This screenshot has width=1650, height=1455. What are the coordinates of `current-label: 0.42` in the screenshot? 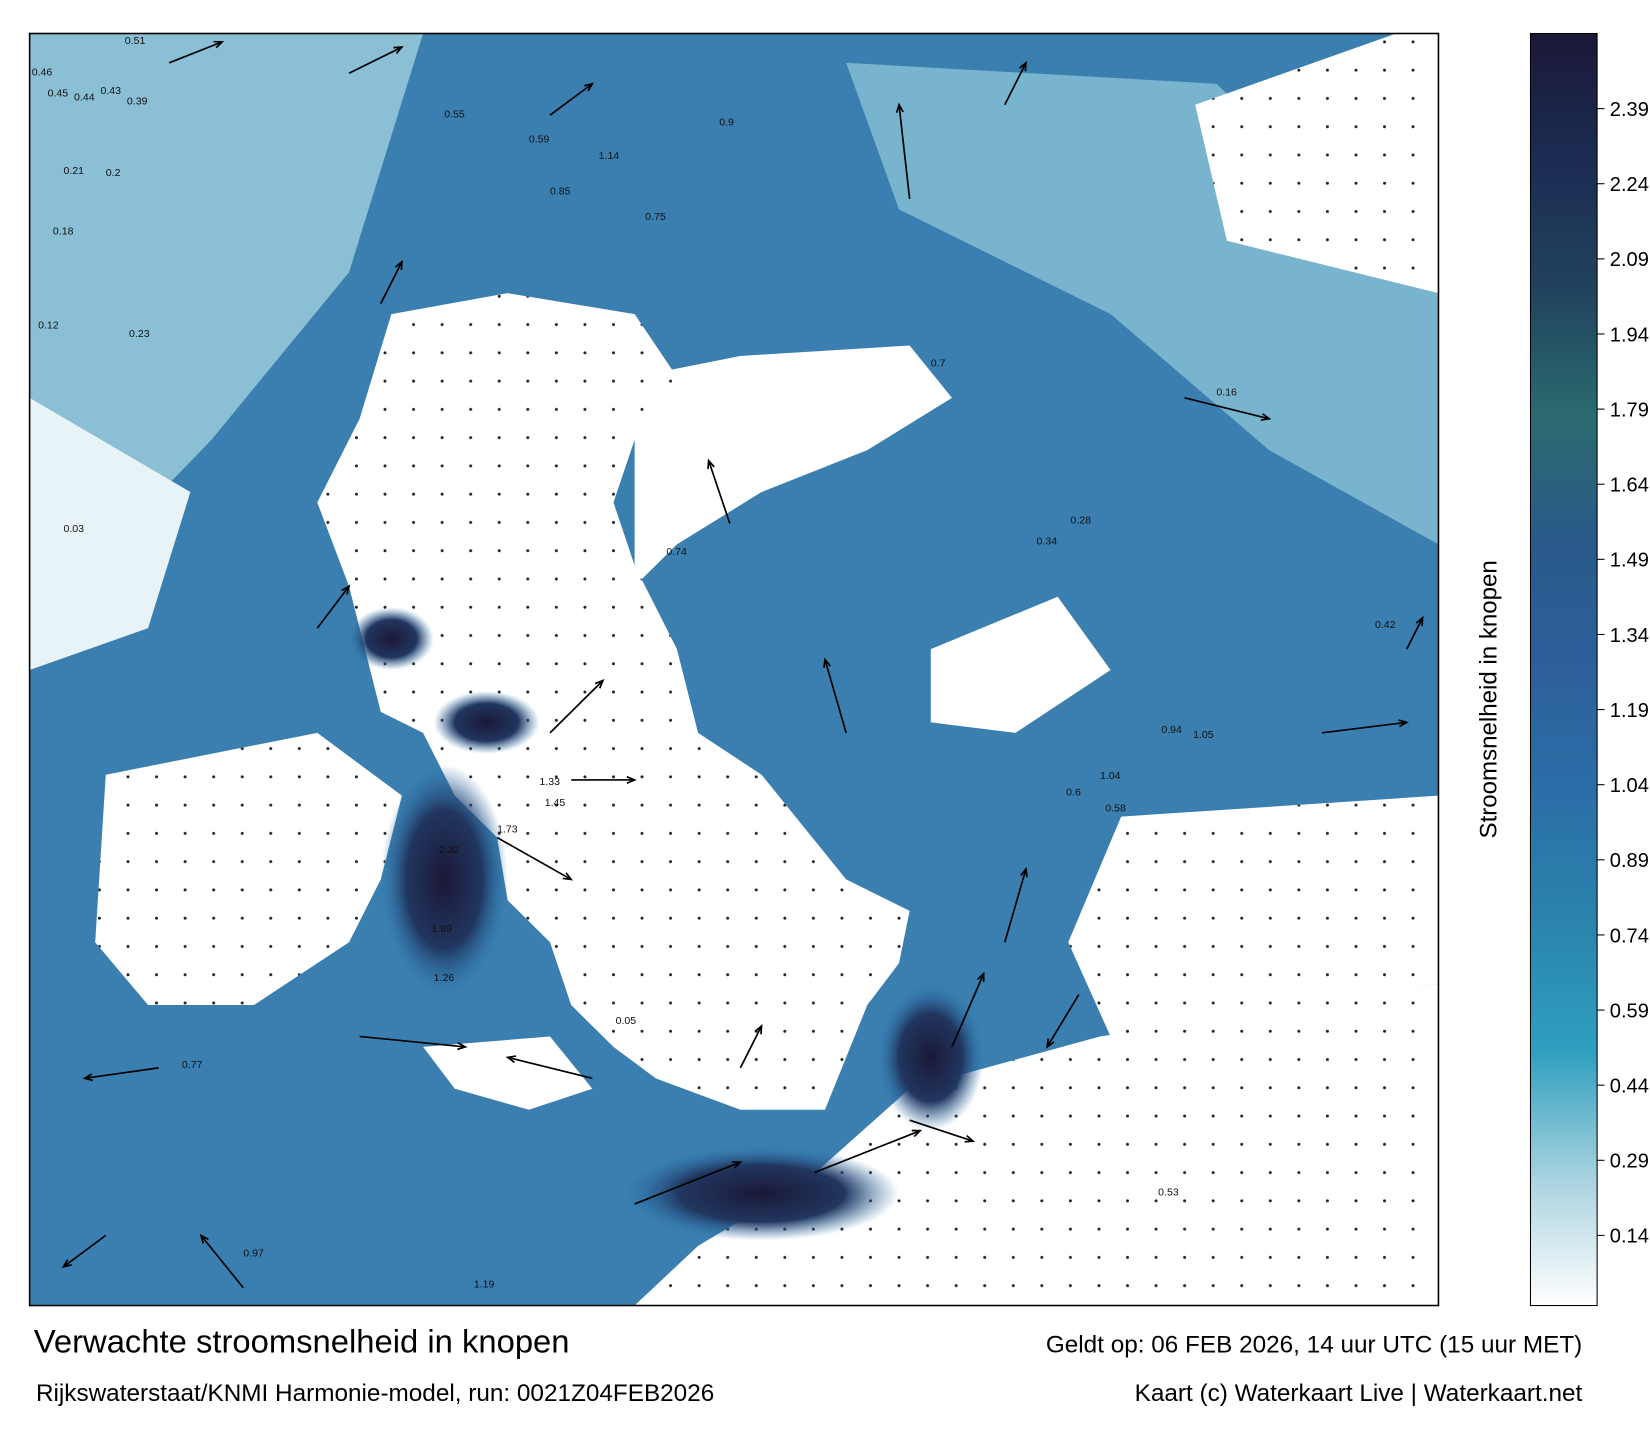 It's located at (1385, 625).